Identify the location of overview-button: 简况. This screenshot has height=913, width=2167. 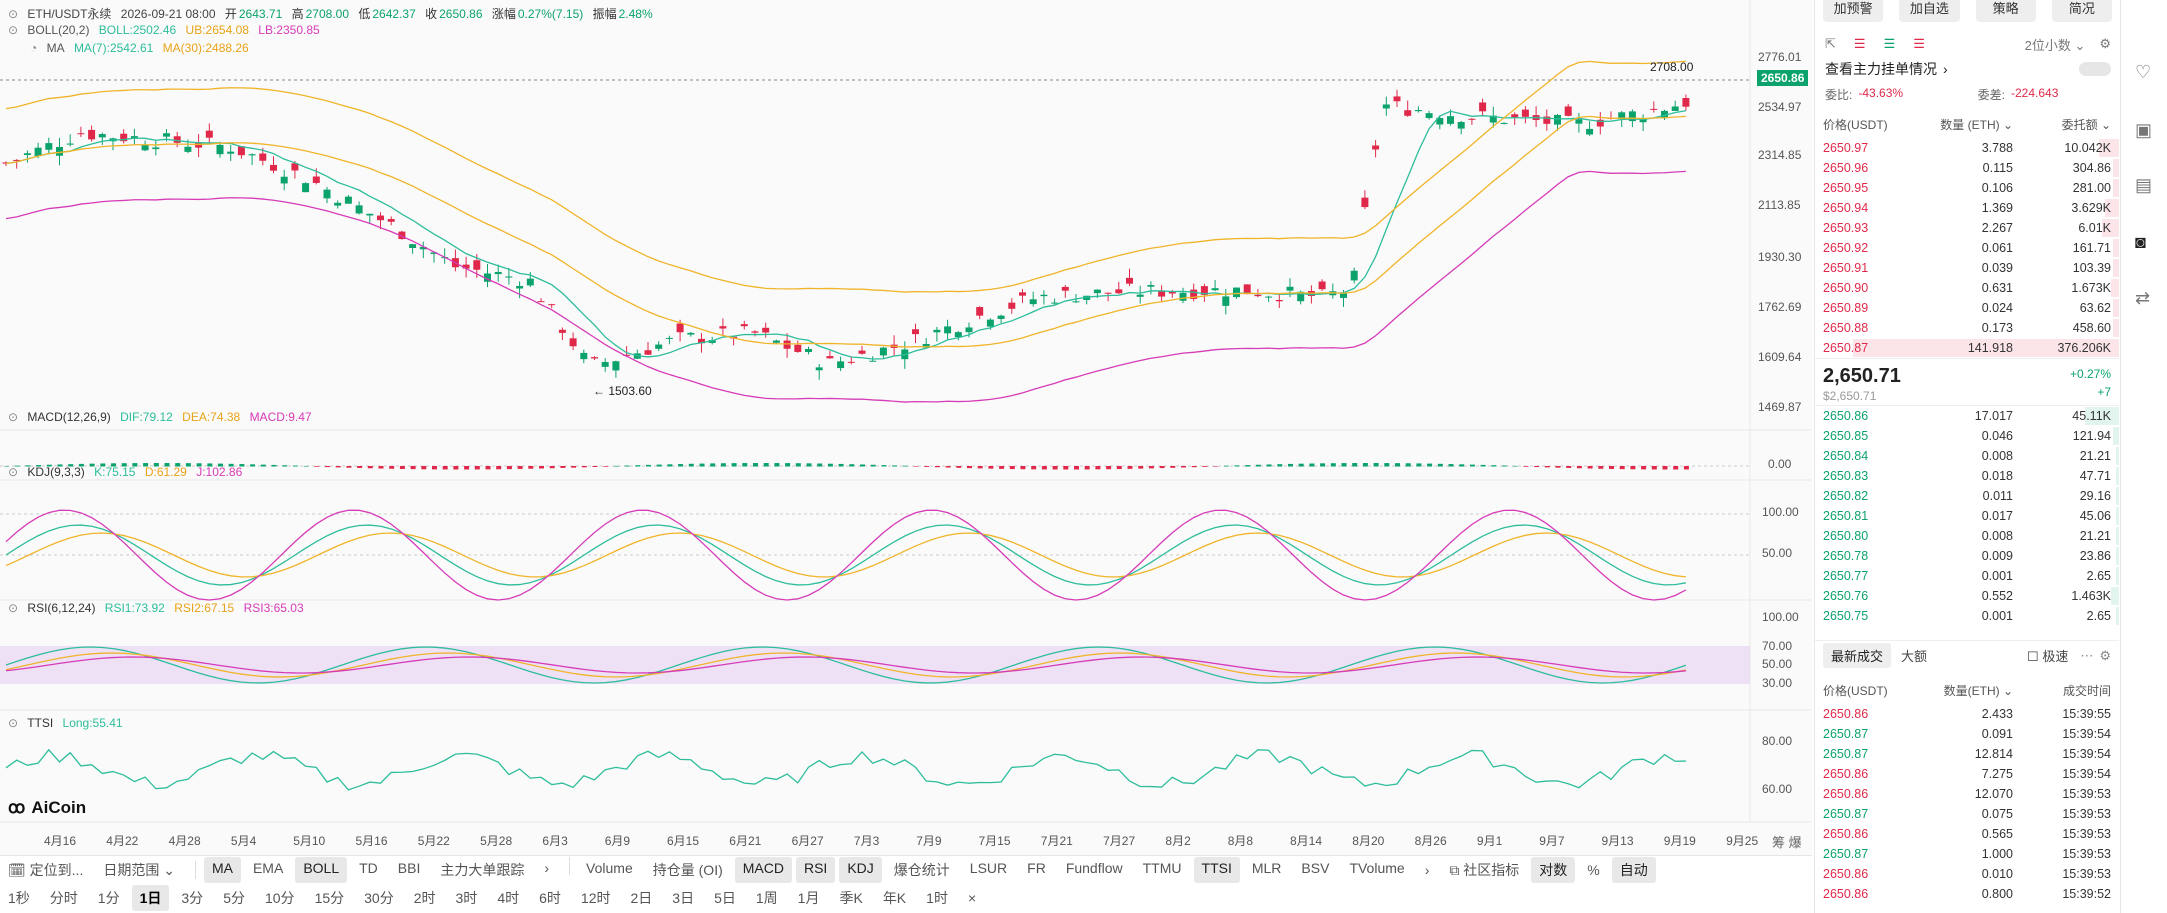
(2081, 11).